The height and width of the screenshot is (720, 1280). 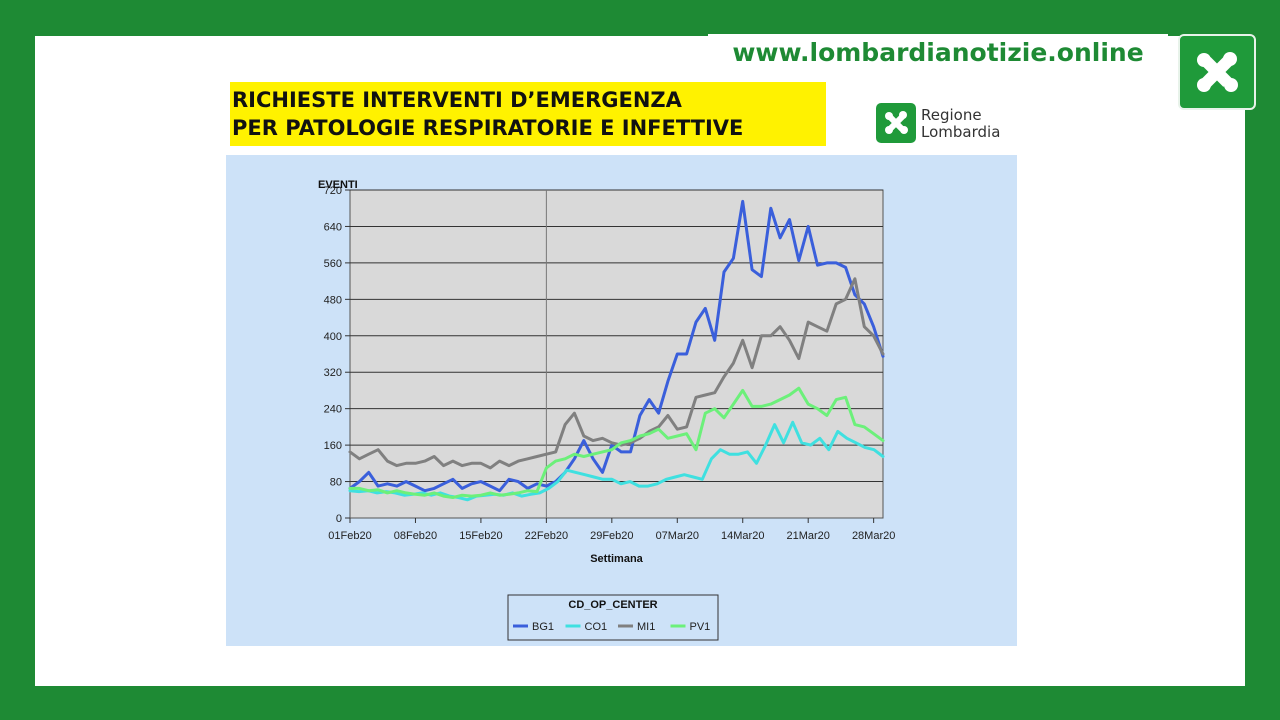 What do you see at coordinates (457, 100) in the screenshot?
I see `page-title-line-1: RICHIESTE INTERVENTI D’EMERGENZA` at bounding box center [457, 100].